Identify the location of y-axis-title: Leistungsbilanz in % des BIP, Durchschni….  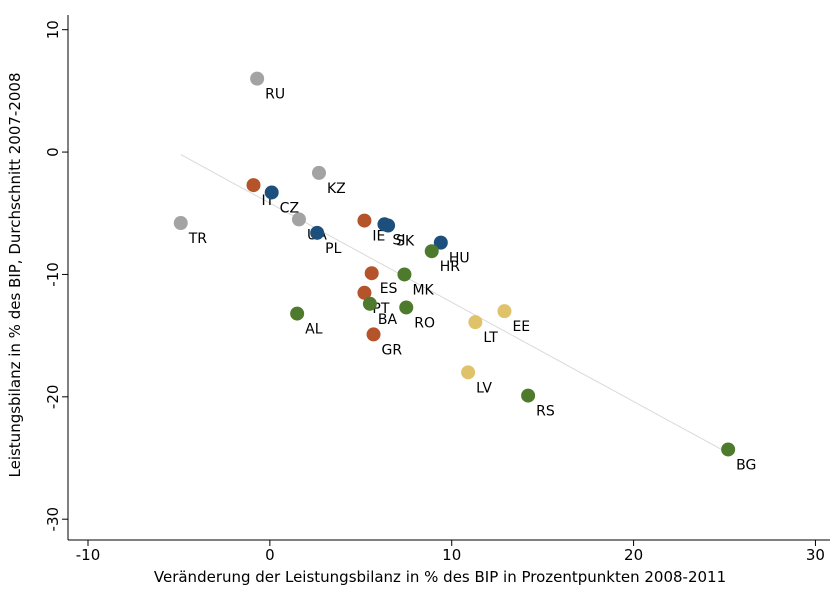
(15, 274).